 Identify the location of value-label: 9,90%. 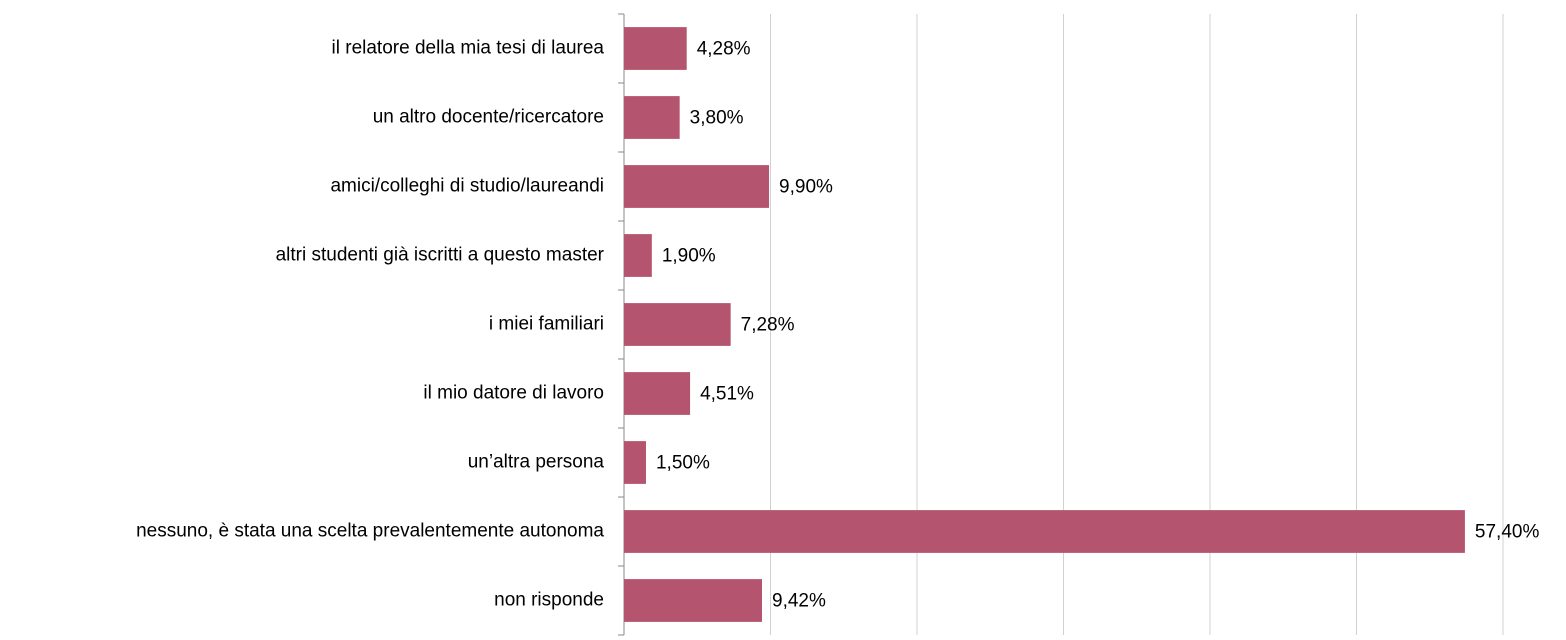
(806, 187).